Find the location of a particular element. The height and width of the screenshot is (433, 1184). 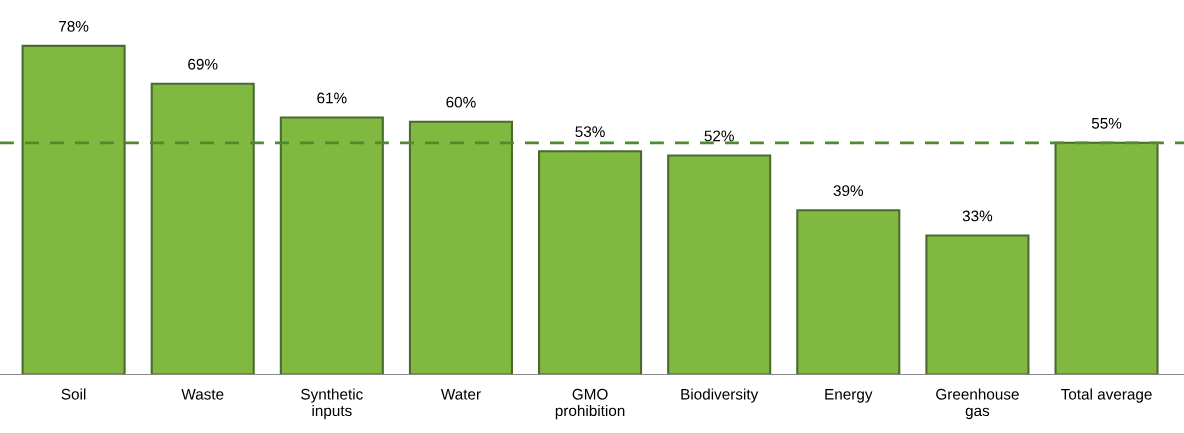

x-tick-label: Soil is located at coordinates (73, 394).